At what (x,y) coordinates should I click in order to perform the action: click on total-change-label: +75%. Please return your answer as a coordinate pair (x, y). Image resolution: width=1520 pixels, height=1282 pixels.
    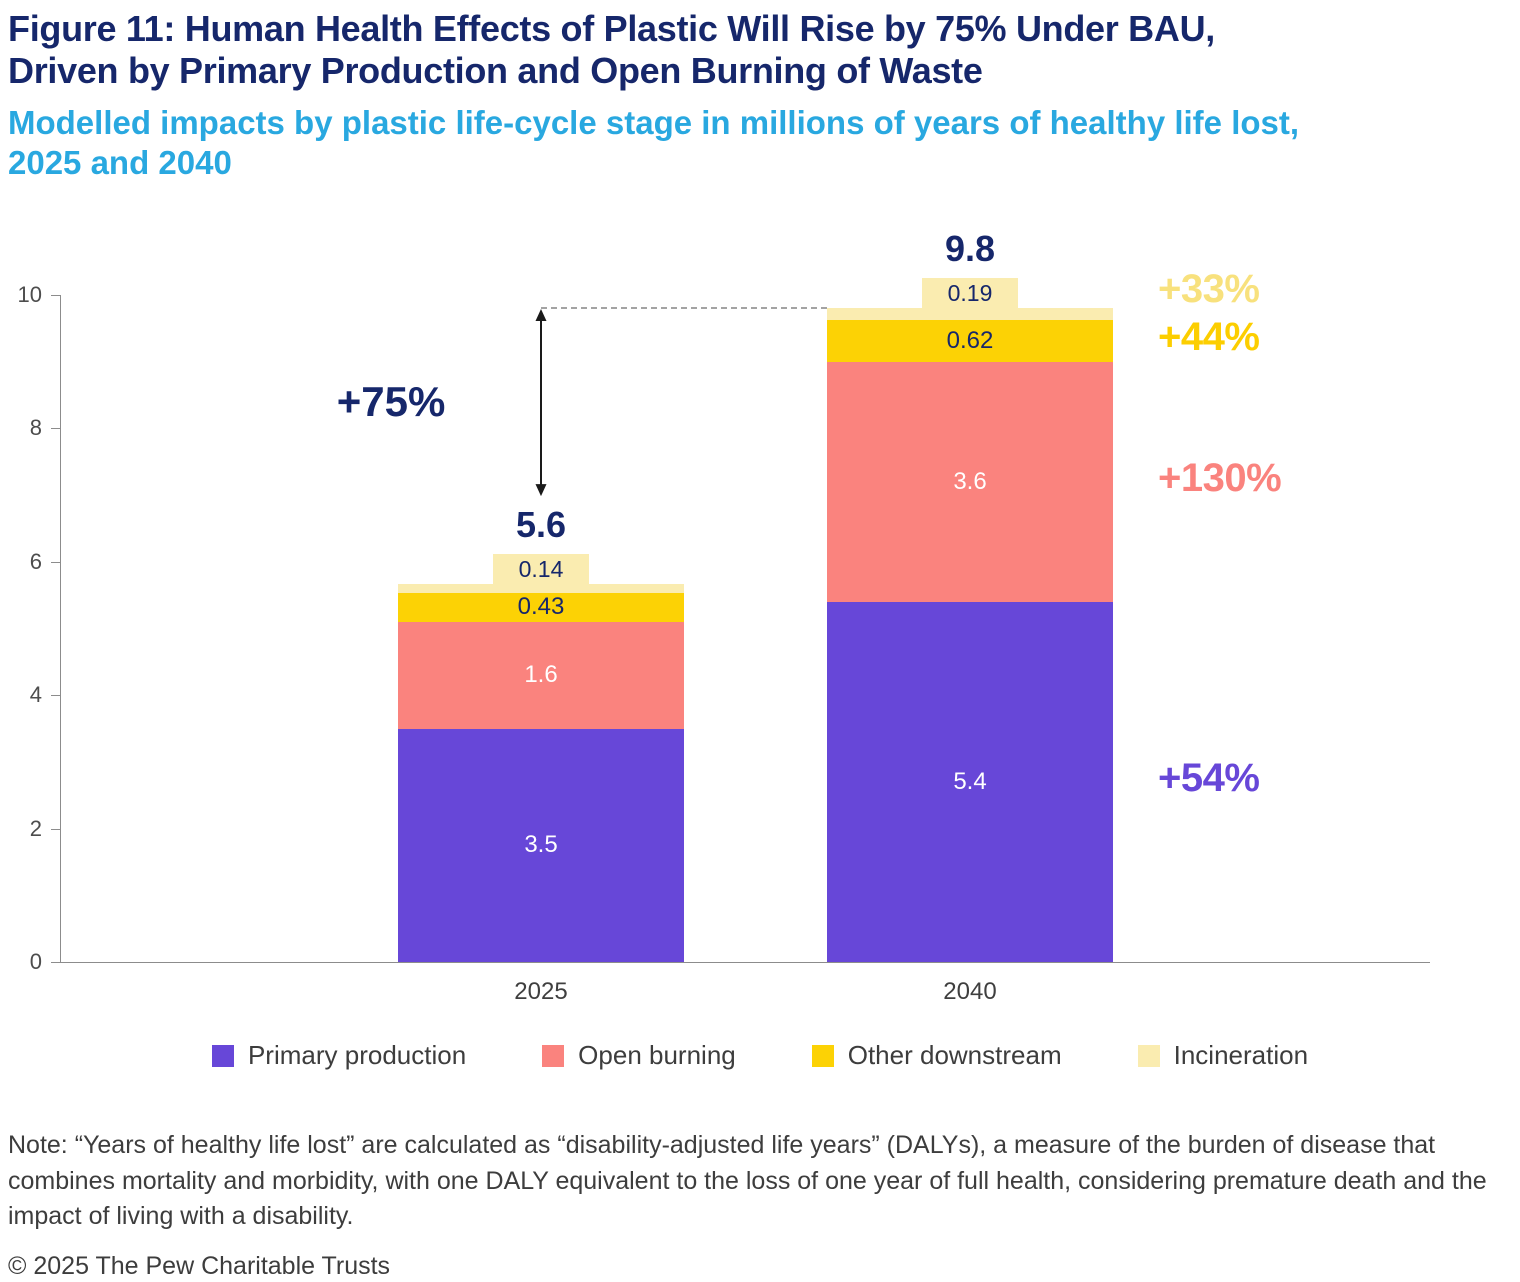
    Looking at the image, I should click on (391, 402).